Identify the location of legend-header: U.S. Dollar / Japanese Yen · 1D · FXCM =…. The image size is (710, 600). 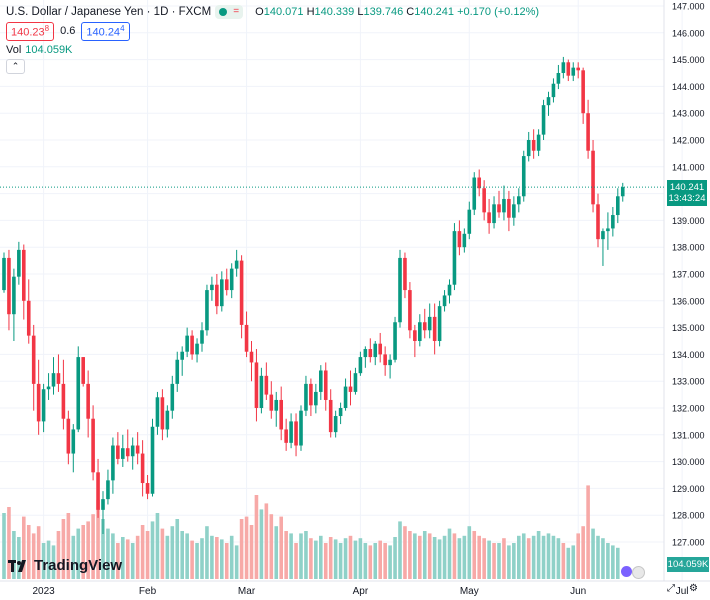
(272, 12).